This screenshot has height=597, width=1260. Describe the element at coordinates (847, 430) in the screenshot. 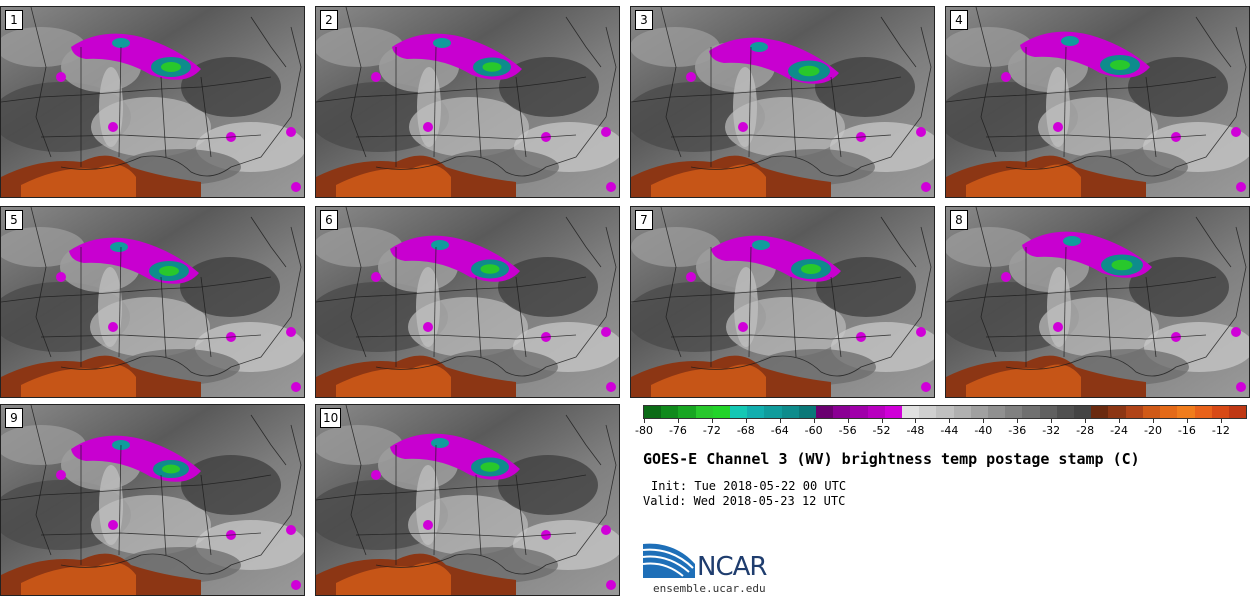

I see `colorbar-tick-label: -56` at that location.